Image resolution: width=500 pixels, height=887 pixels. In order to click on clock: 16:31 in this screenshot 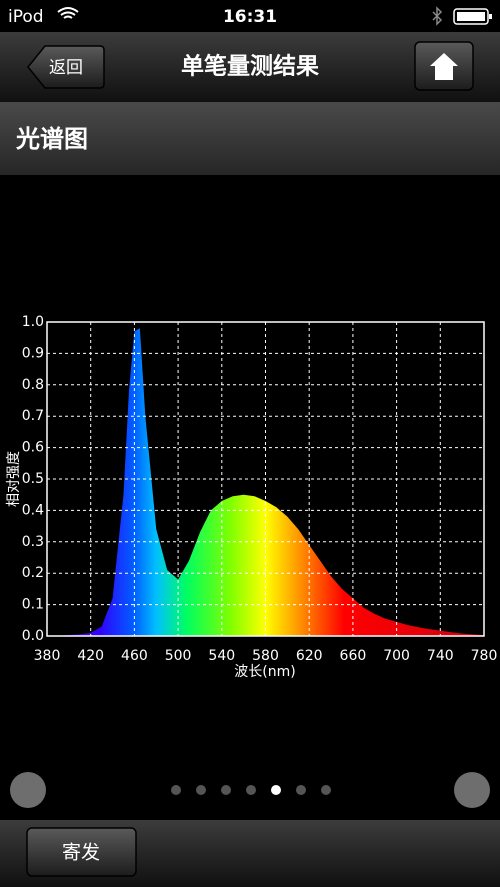, I will do `click(250, 17)`.